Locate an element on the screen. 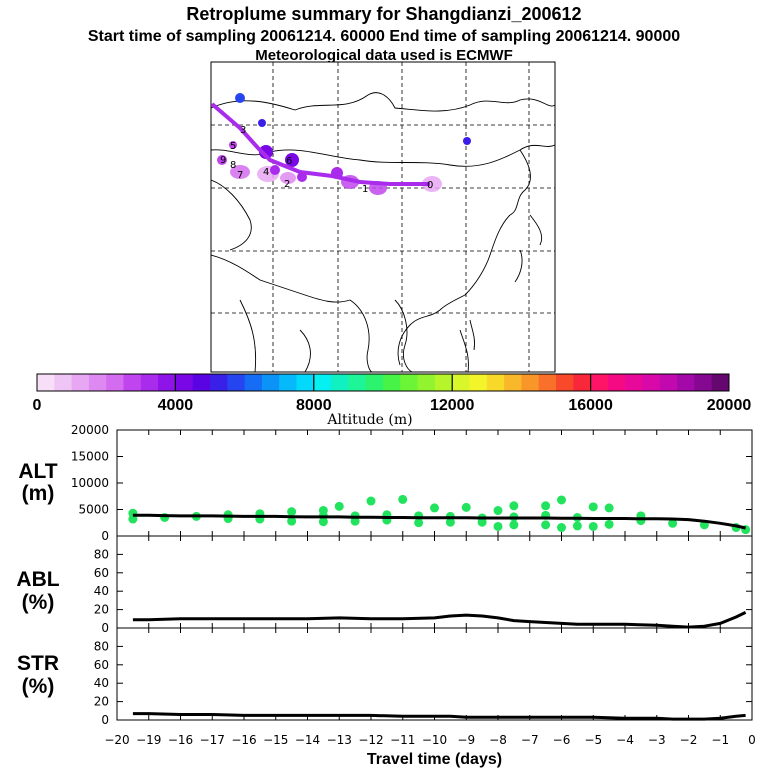 The image size is (768, 768). panel-alt: 0 5000 10000 15000 20000 is located at coordinates (412, 483).